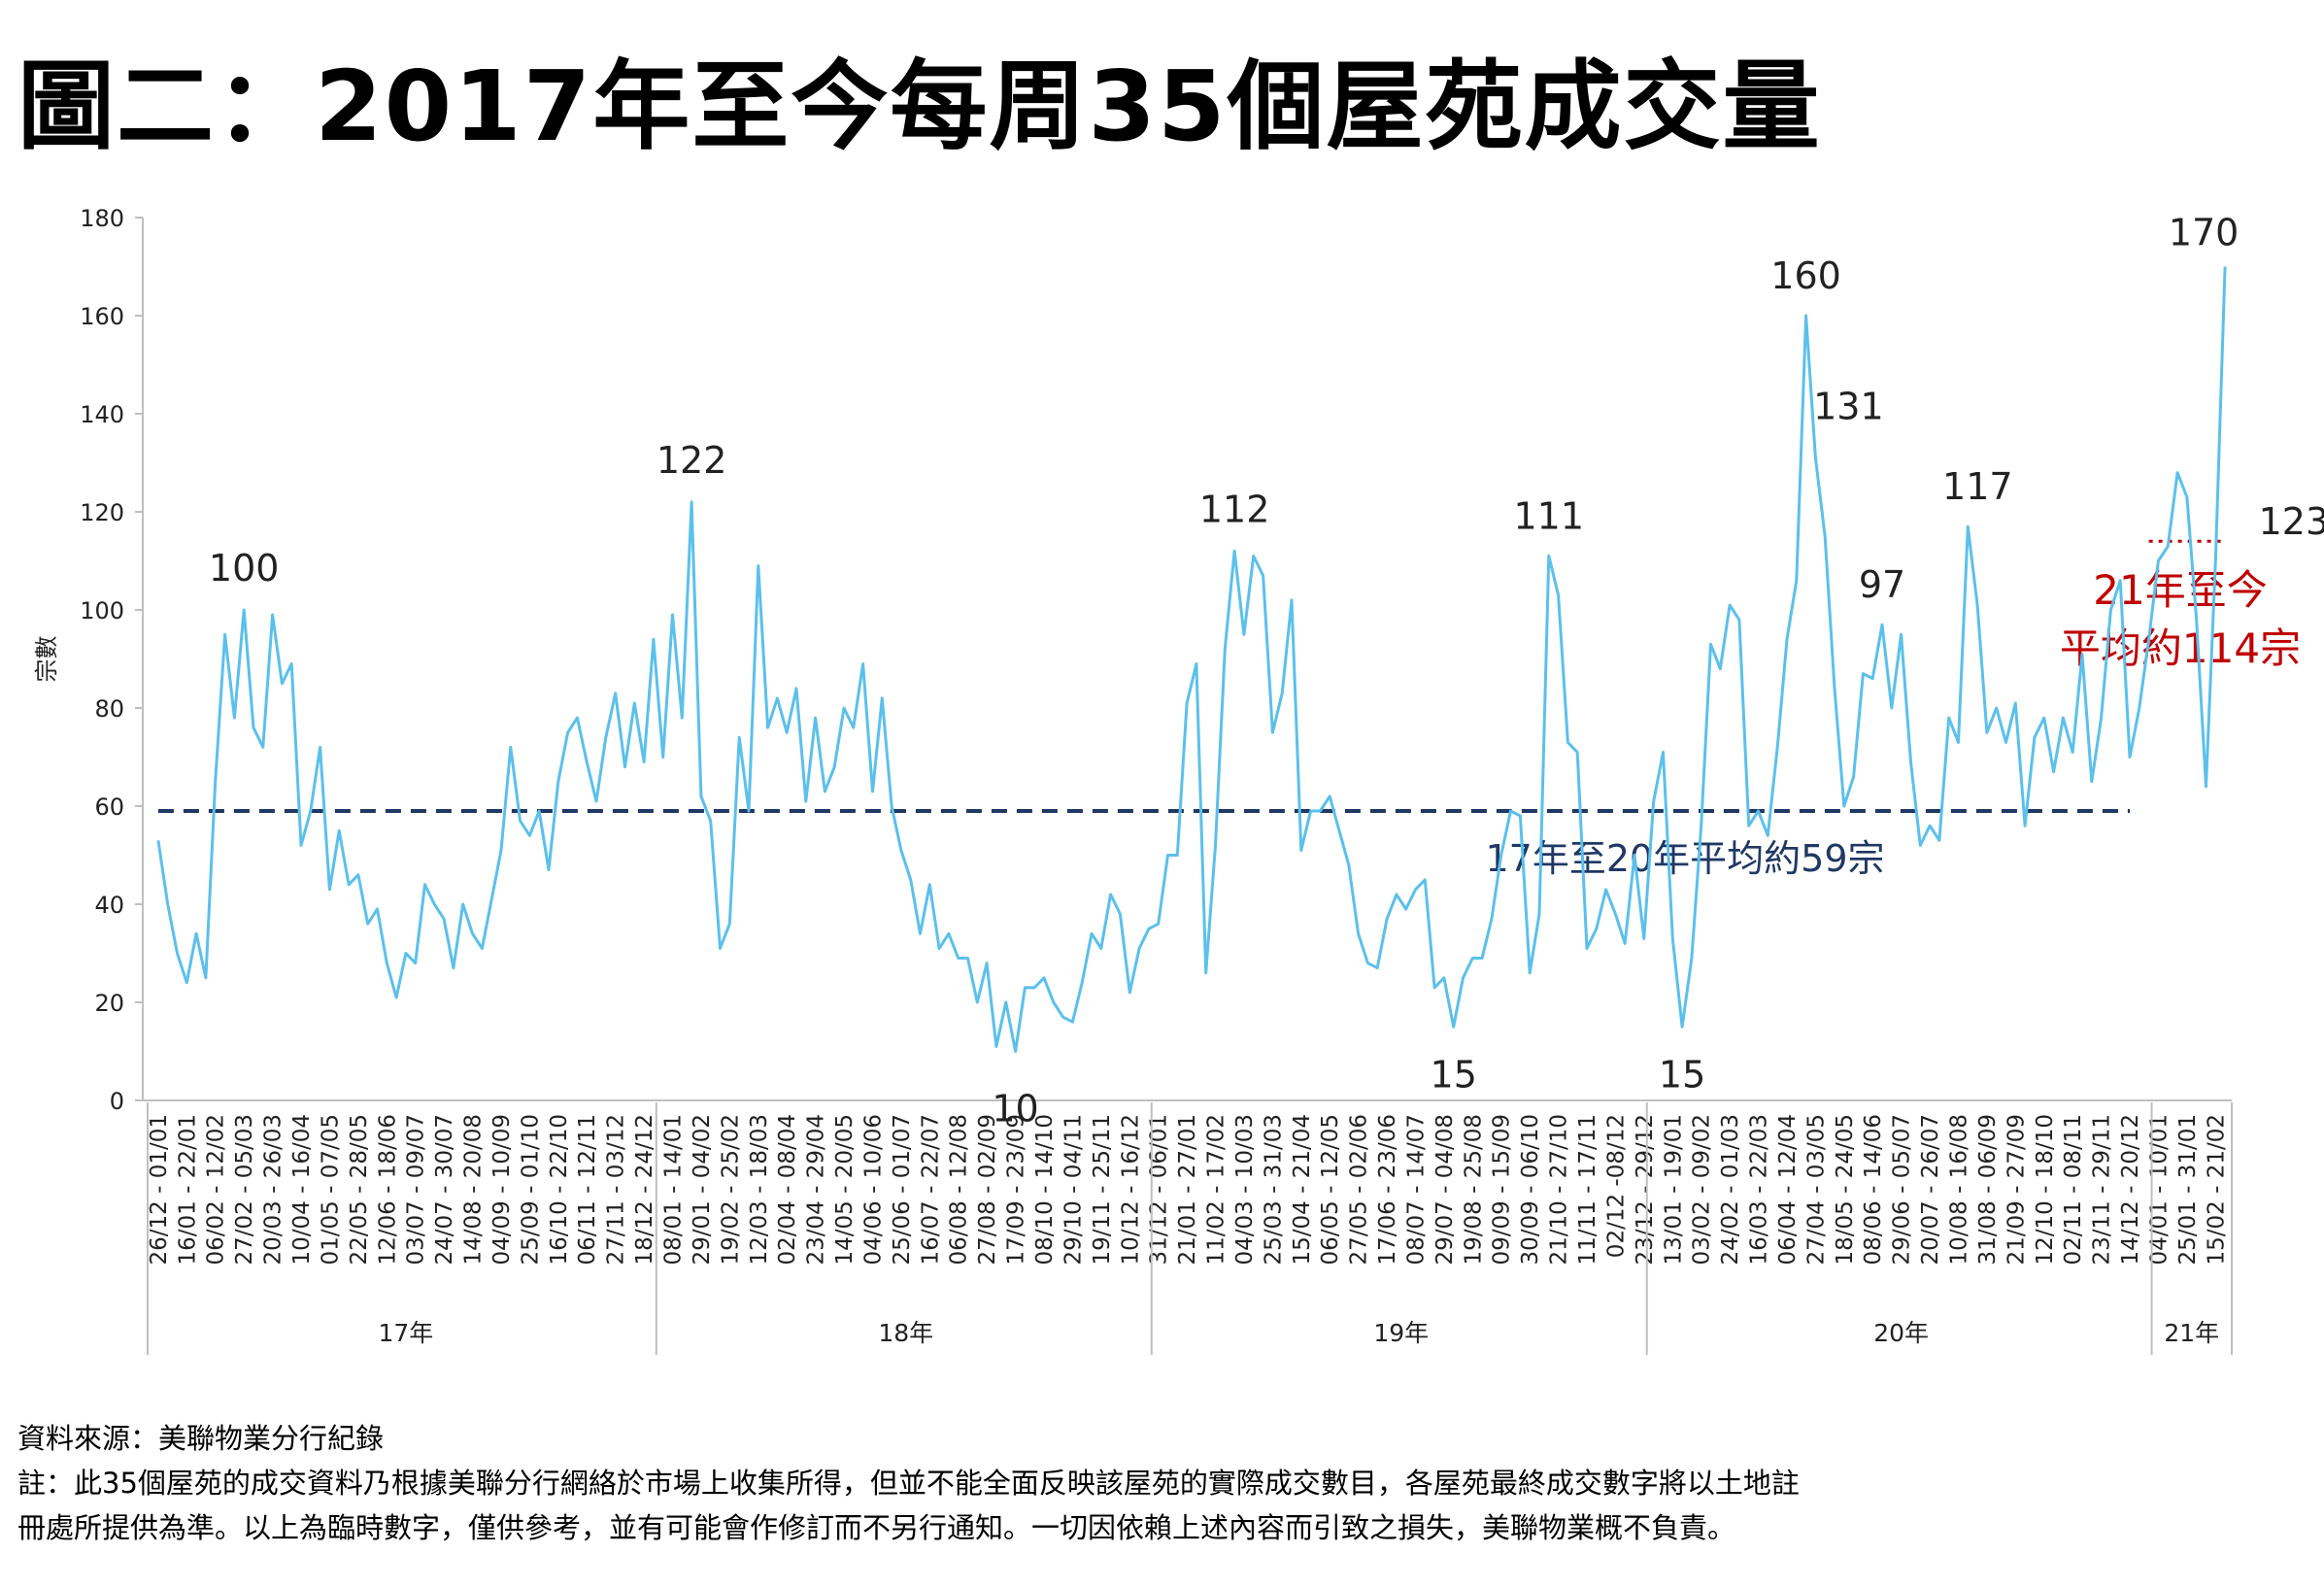 This screenshot has height=1587, width=2324. What do you see at coordinates (359, 1190) in the screenshot?
I see `x-tick-label: 22/05 - 28/05` at bounding box center [359, 1190].